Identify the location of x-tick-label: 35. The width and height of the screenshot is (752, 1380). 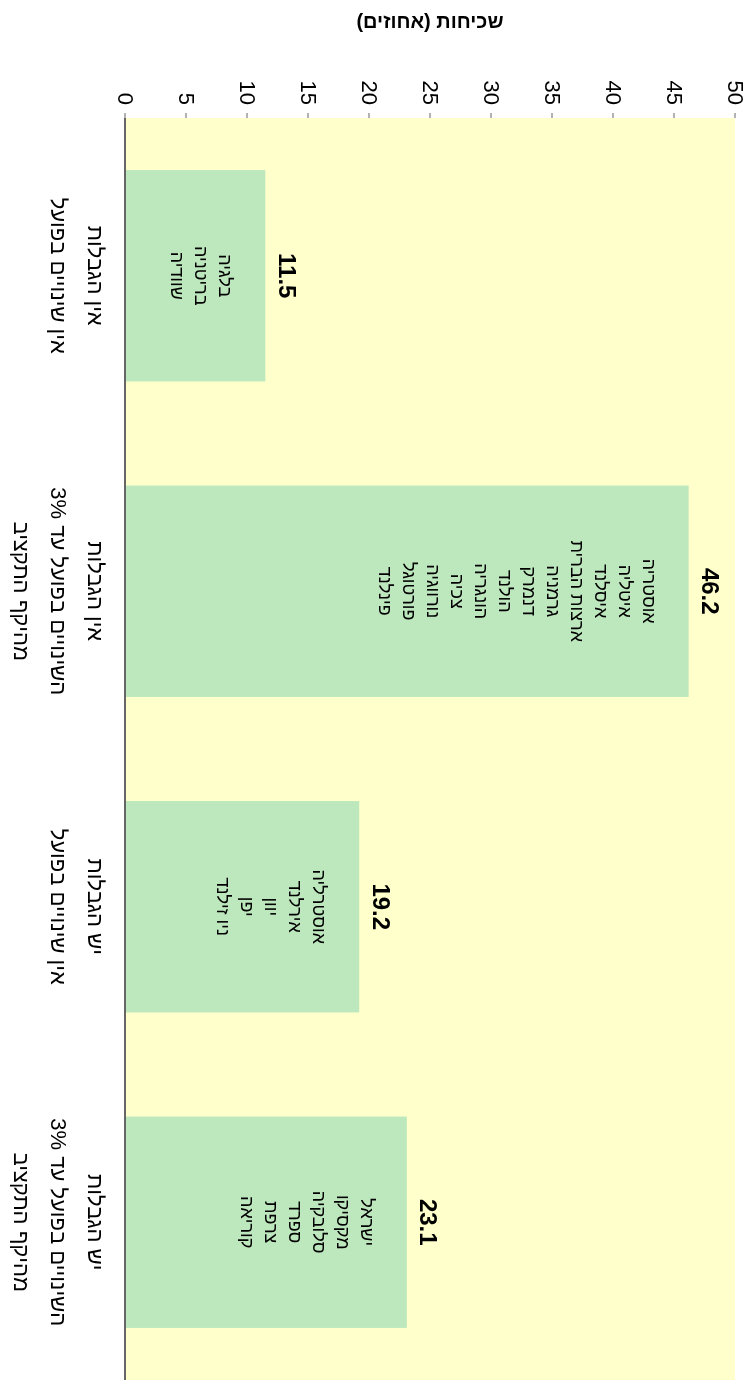
(552, 92).